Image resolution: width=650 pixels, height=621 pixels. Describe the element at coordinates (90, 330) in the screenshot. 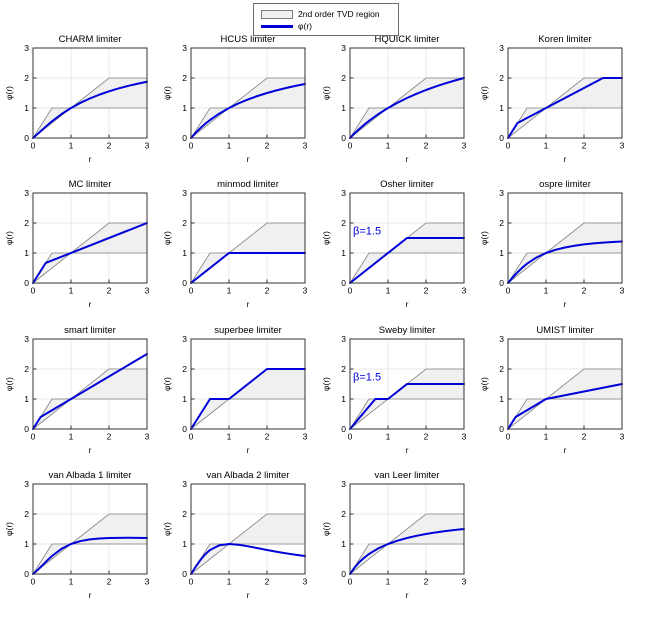

I see `subplot-title: smart limiter` at that location.